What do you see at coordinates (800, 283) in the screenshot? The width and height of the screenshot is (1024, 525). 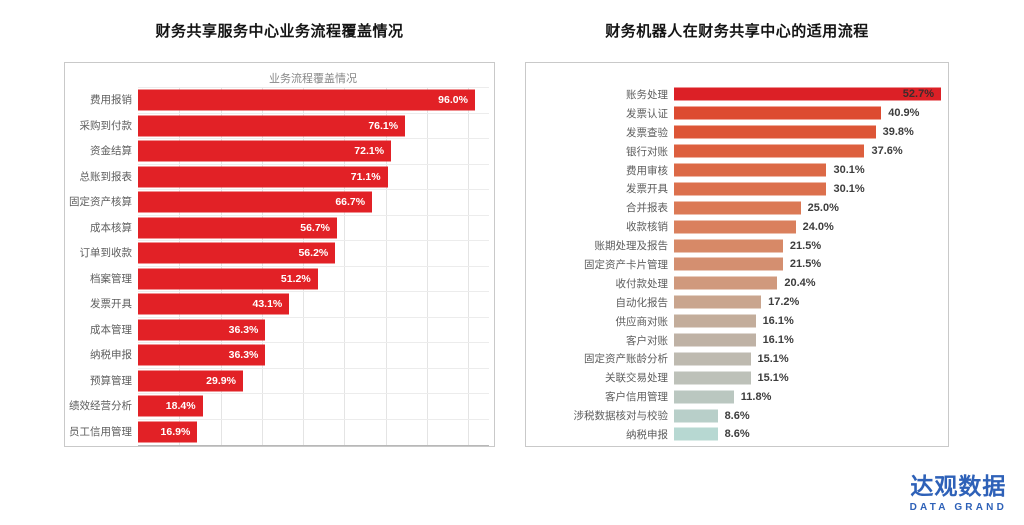 I see `bar-value-label: 20.4%` at bounding box center [800, 283].